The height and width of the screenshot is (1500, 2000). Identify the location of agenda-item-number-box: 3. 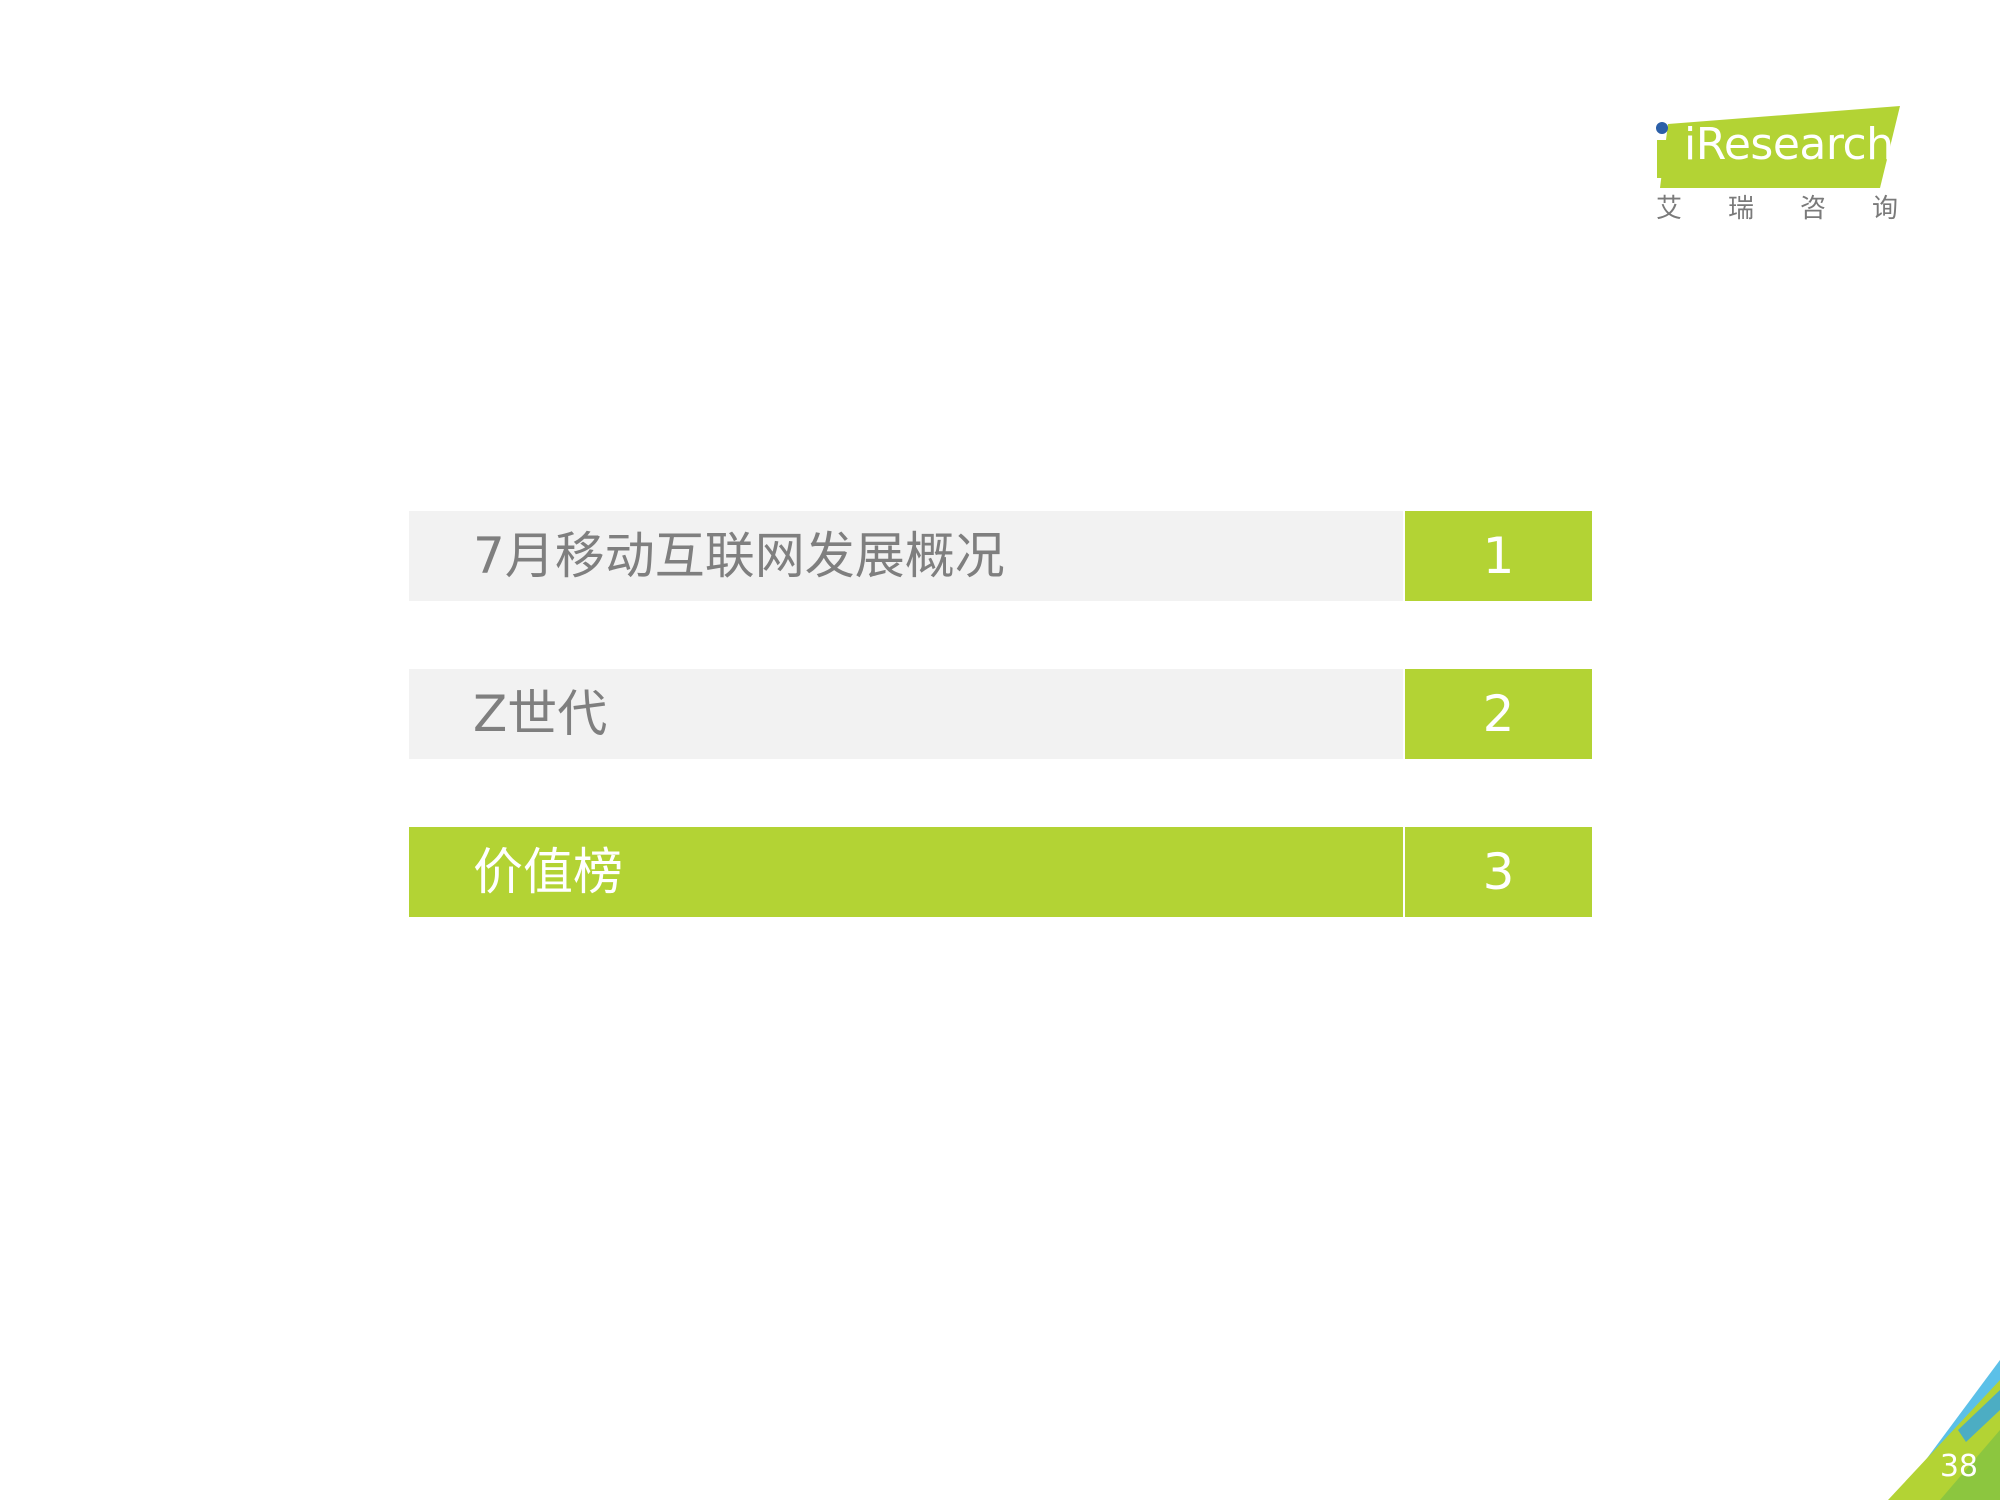
(1498, 872).